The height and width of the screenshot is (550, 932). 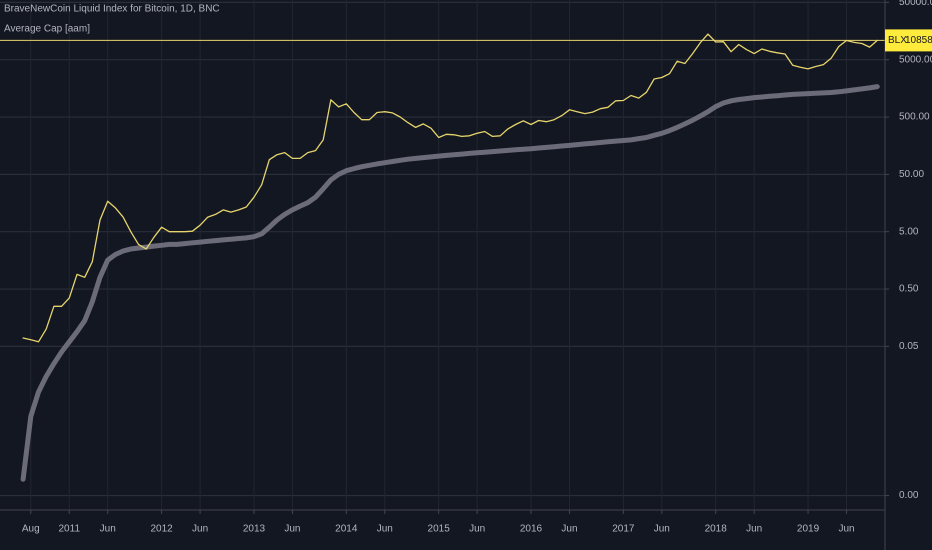 What do you see at coordinates (161, 529) in the screenshot?
I see `x-tick-label: 2012` at bounding box center [161, 529].